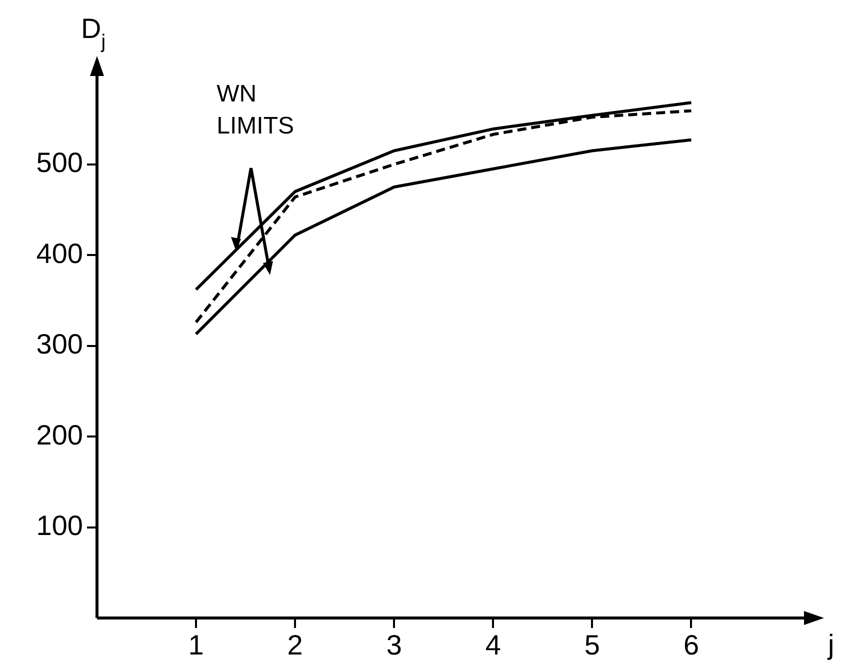 This screenshot has width=844, height=662. I want to click on y-tick-label: 200, so click(59, 434).